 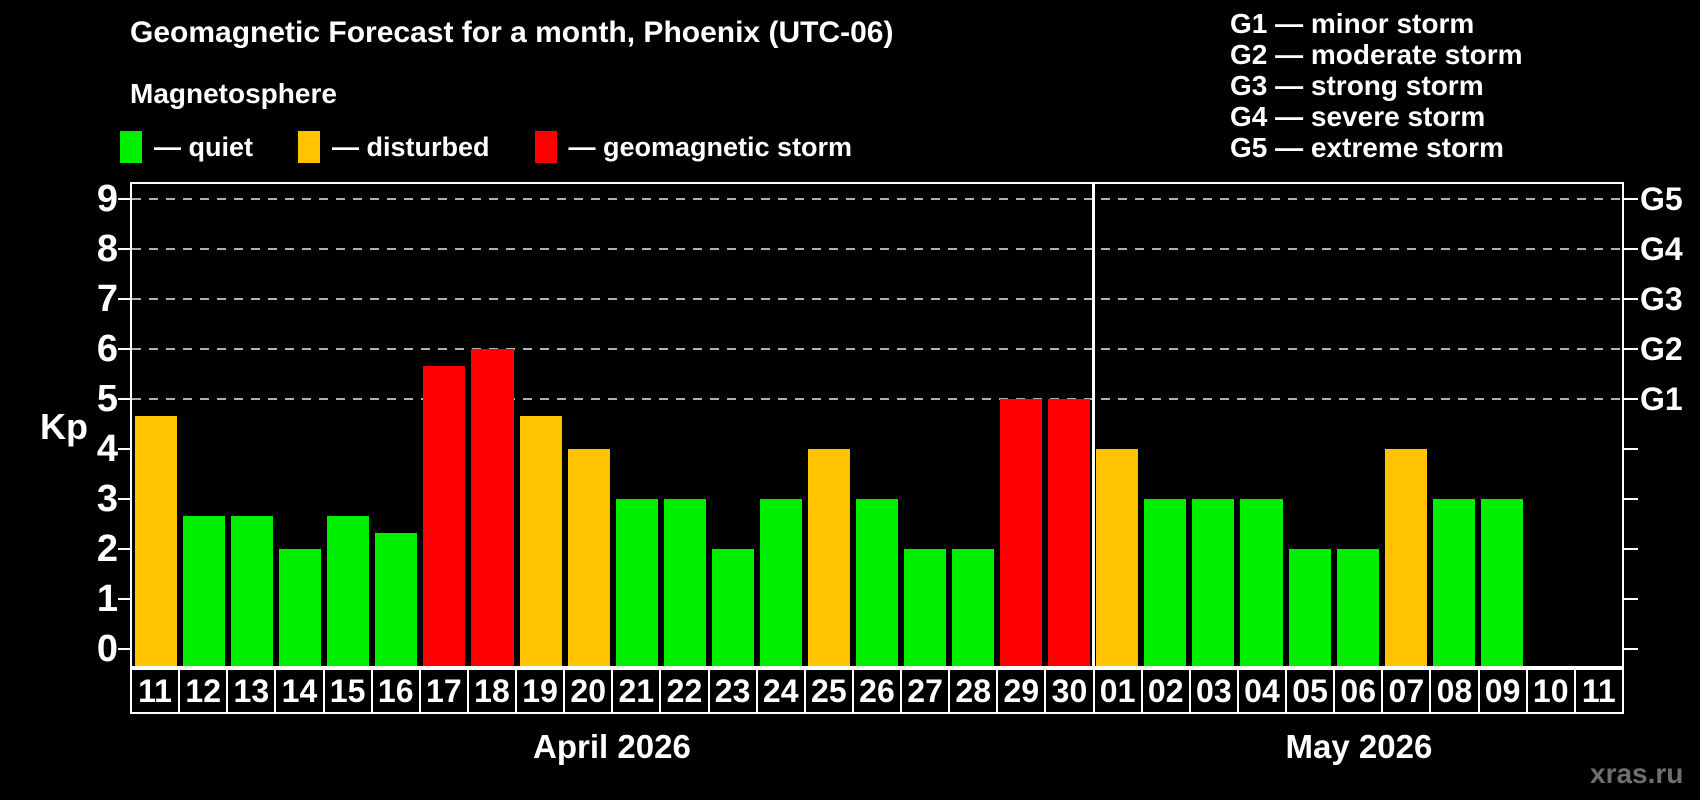 What do you see at coordinates (107, 599) in the screenshot?
I see `y-tick-label-1: 1` at bounding box center [107, 599].